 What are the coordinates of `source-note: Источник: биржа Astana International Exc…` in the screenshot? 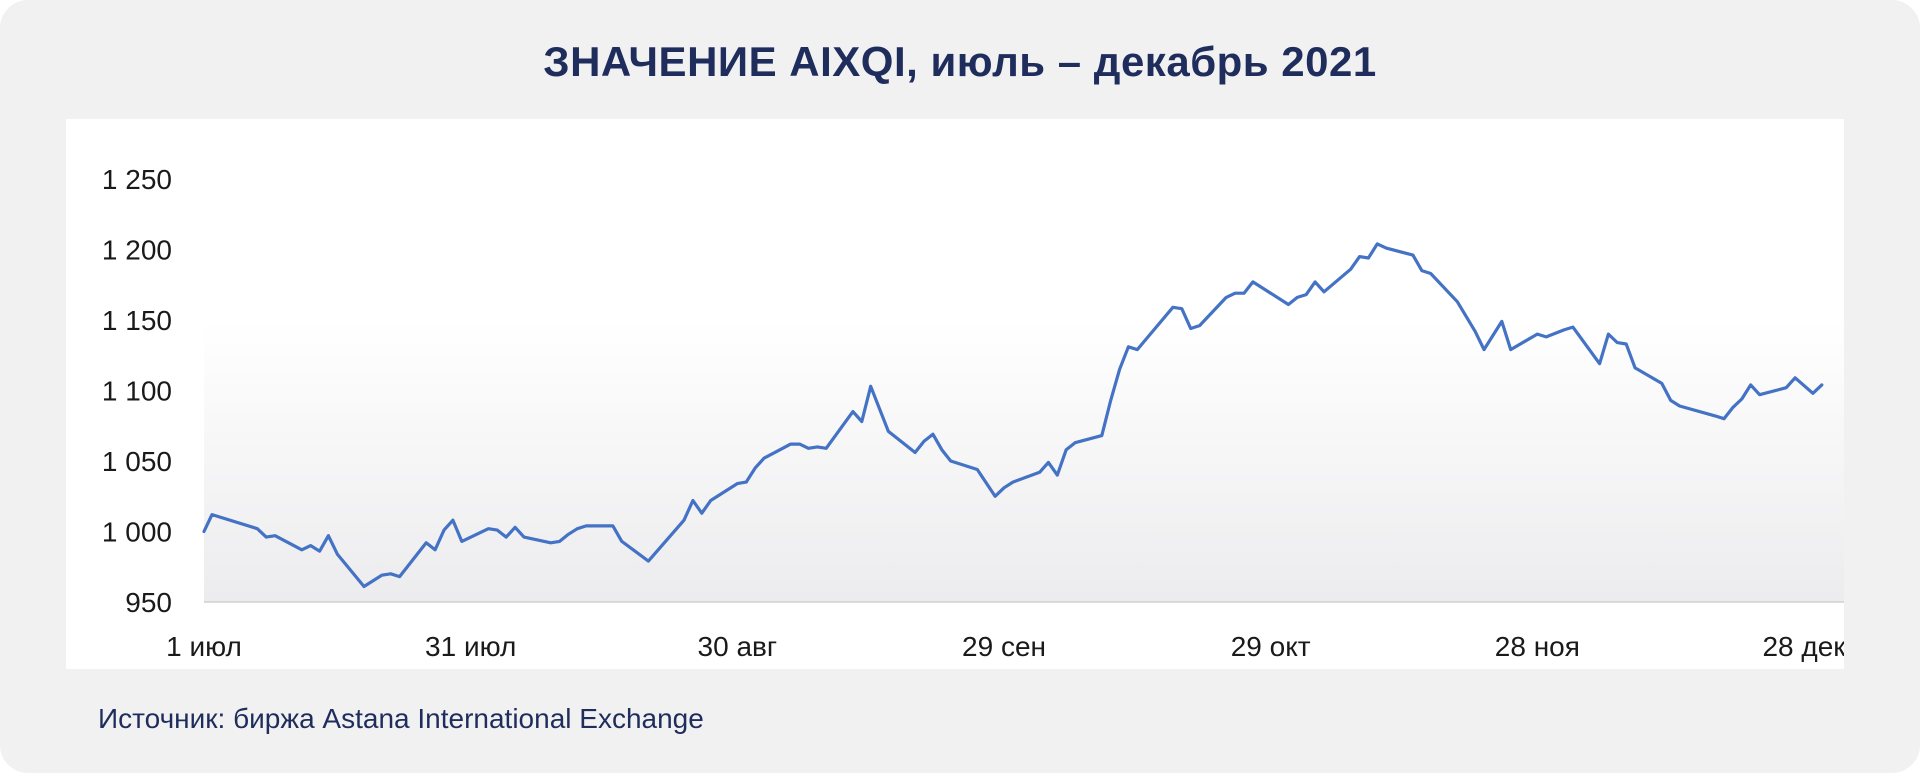 It's located at (401, 718).